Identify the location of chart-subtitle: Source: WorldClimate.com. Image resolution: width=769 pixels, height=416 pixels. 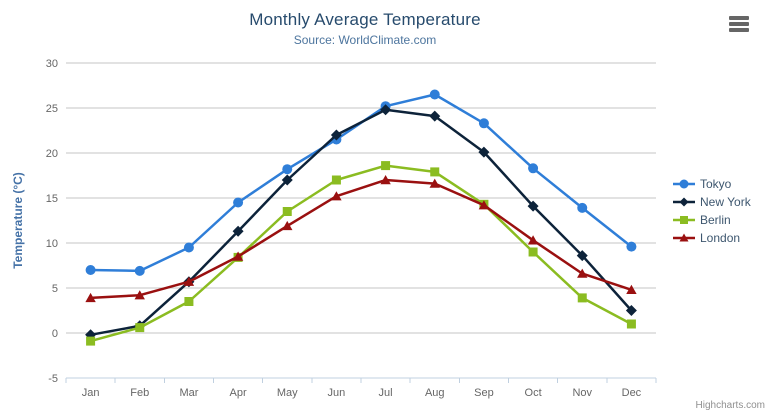
(365, 40).